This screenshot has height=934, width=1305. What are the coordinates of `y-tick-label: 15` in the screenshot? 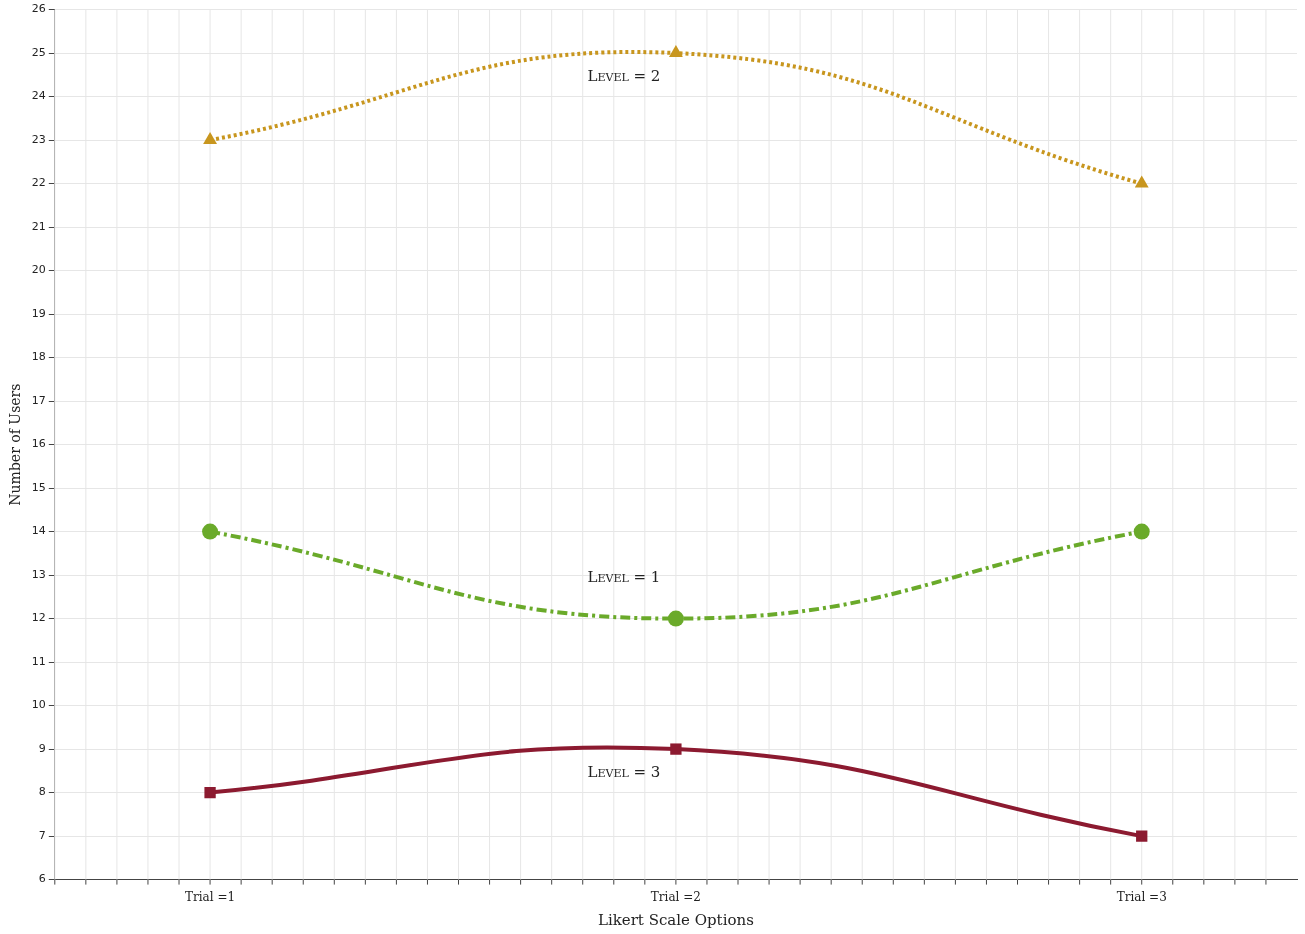 It's located at (38, 487).